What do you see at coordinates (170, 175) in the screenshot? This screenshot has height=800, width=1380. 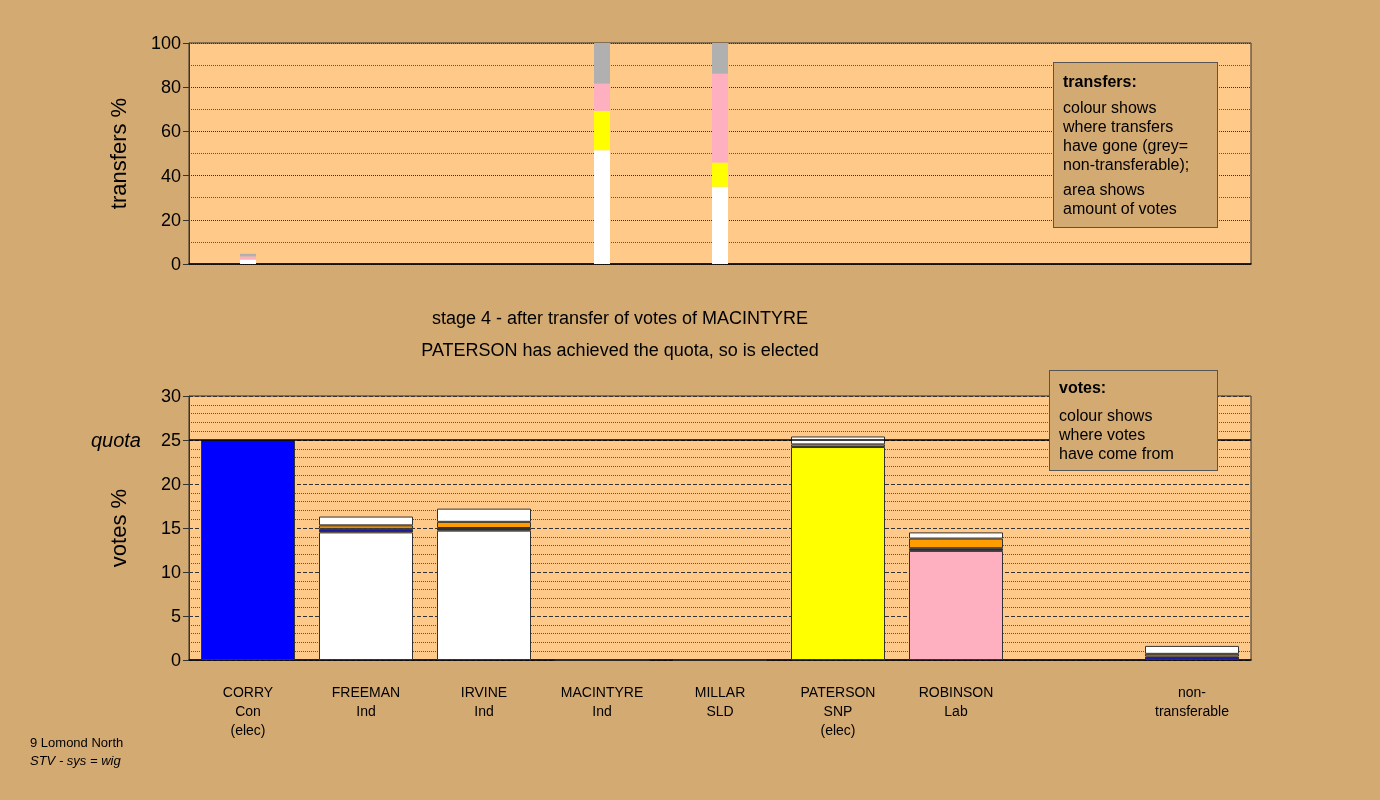 I see `y-tick-label: 40` at bounding box center [170, 175].